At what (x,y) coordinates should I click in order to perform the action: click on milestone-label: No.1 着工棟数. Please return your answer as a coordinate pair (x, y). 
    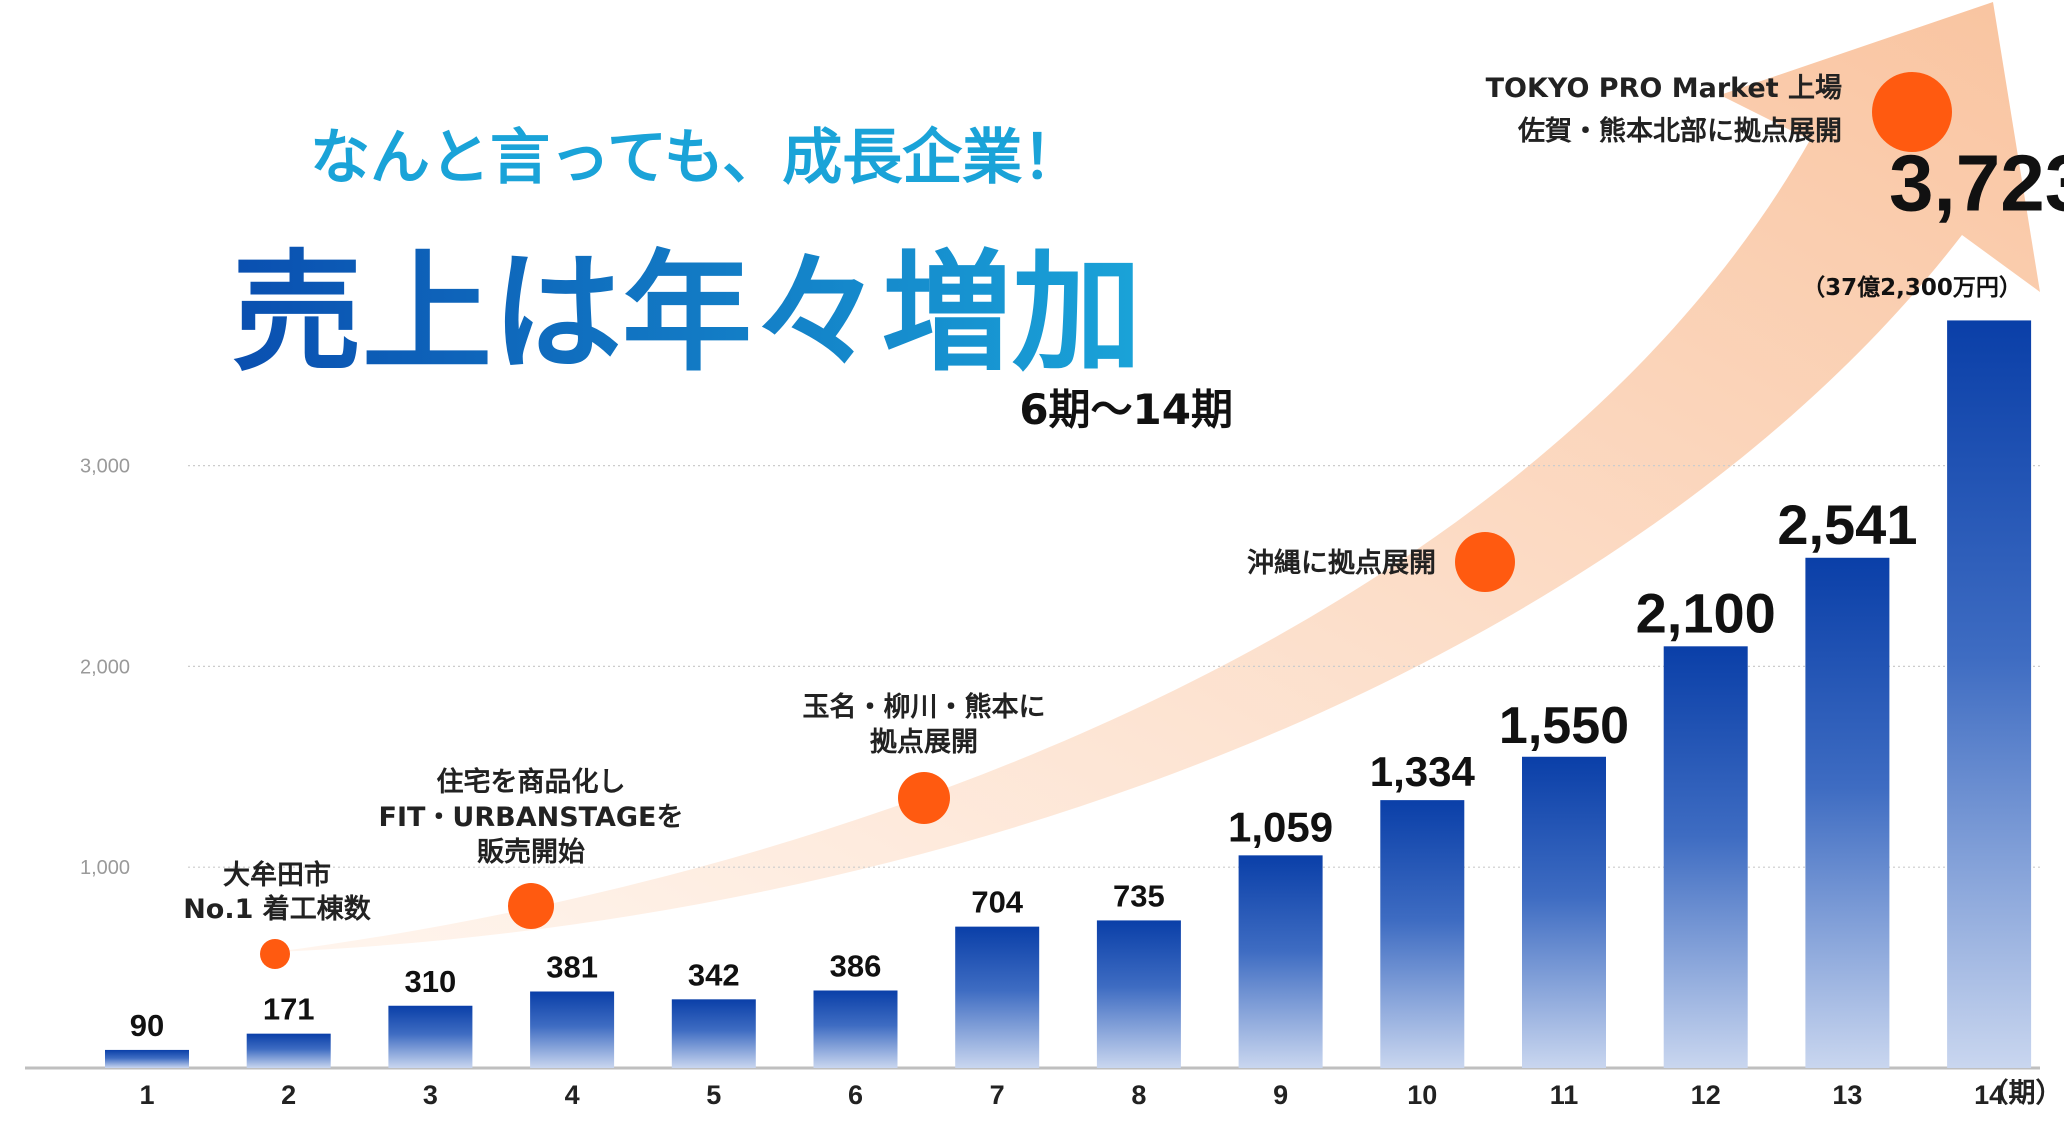
    Looking at the image, I should click on (277, 909).